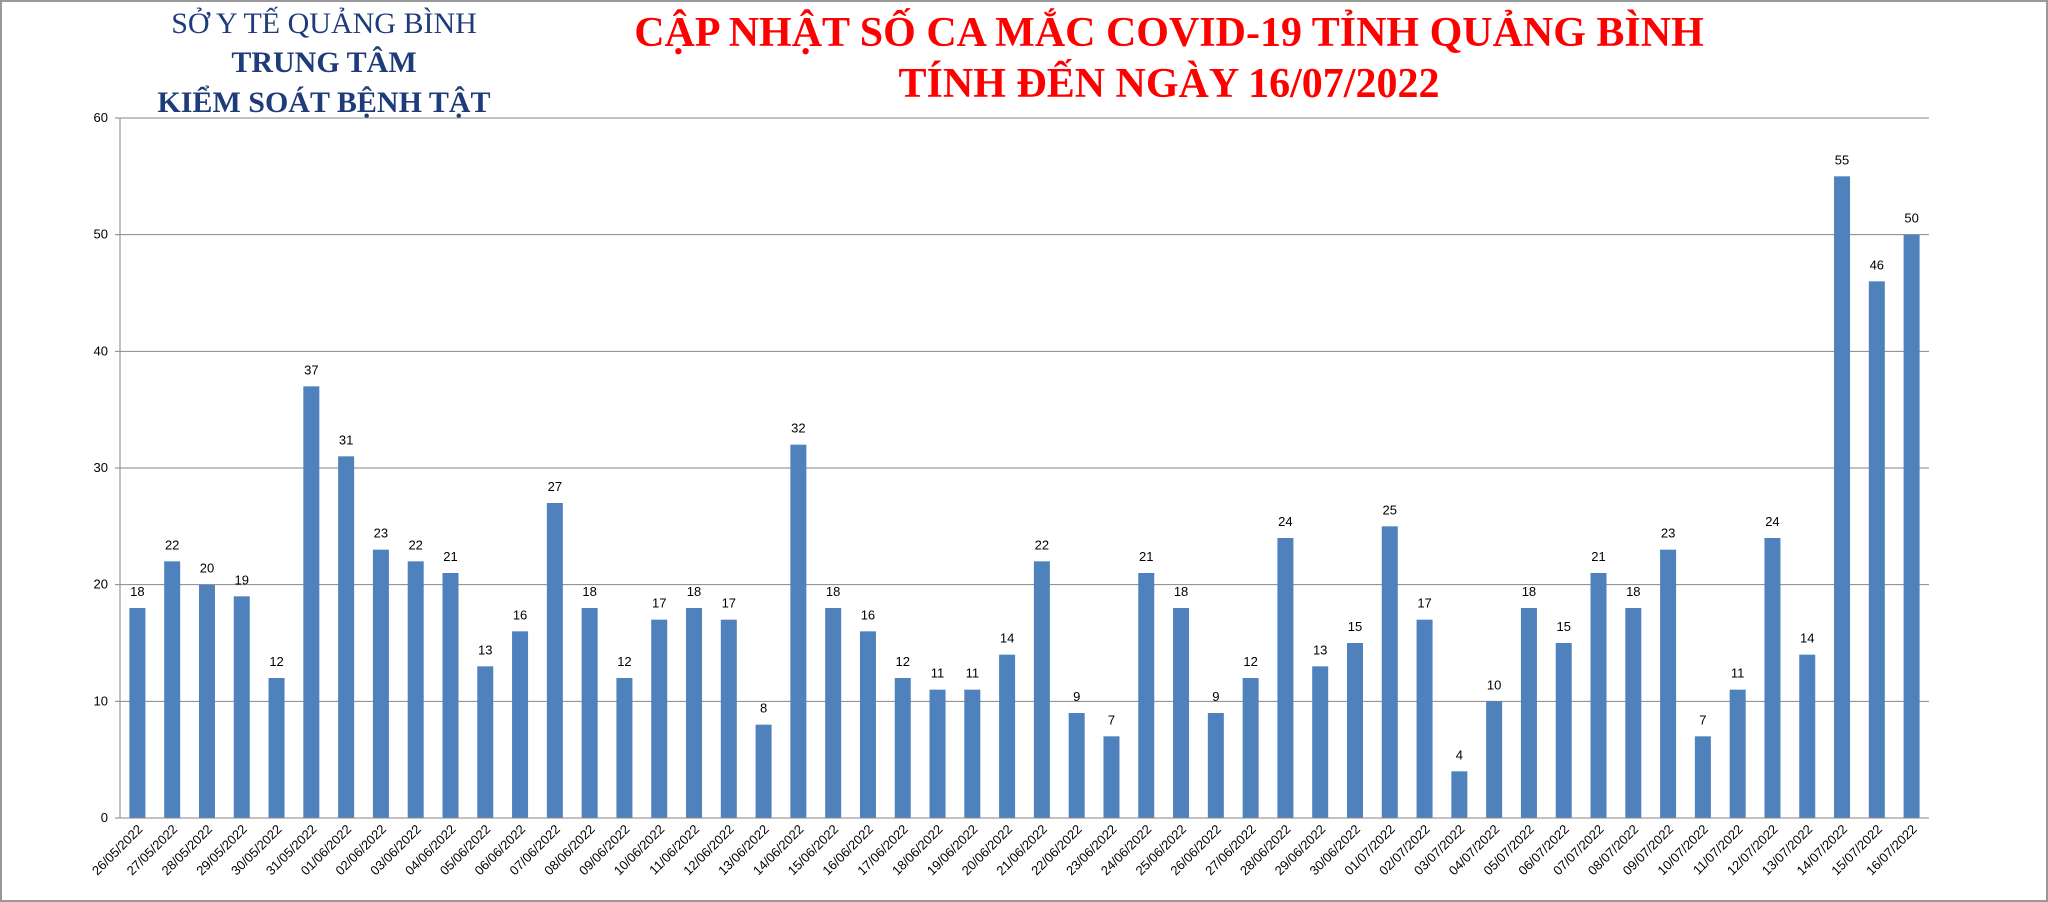 The height and width of the screenshot is (902, 2048). I want to click on value-label: 8, so click(763, 708).